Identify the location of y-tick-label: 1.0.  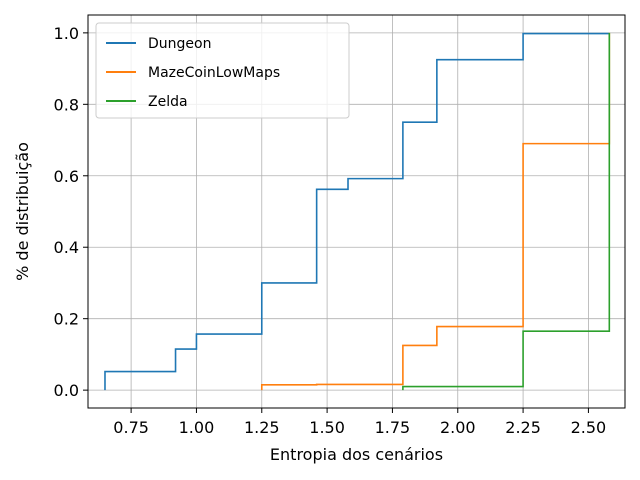
(66, 33).